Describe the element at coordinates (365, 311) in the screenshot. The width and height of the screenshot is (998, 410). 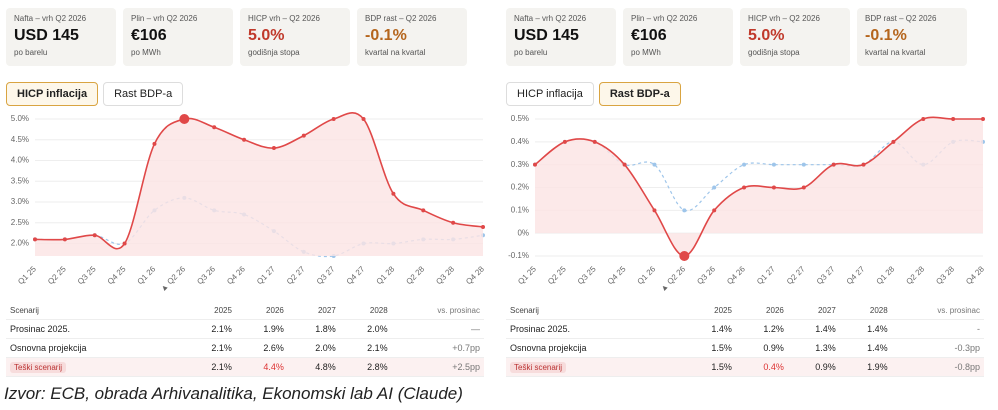
I see `header-cell: 2028` at that location.